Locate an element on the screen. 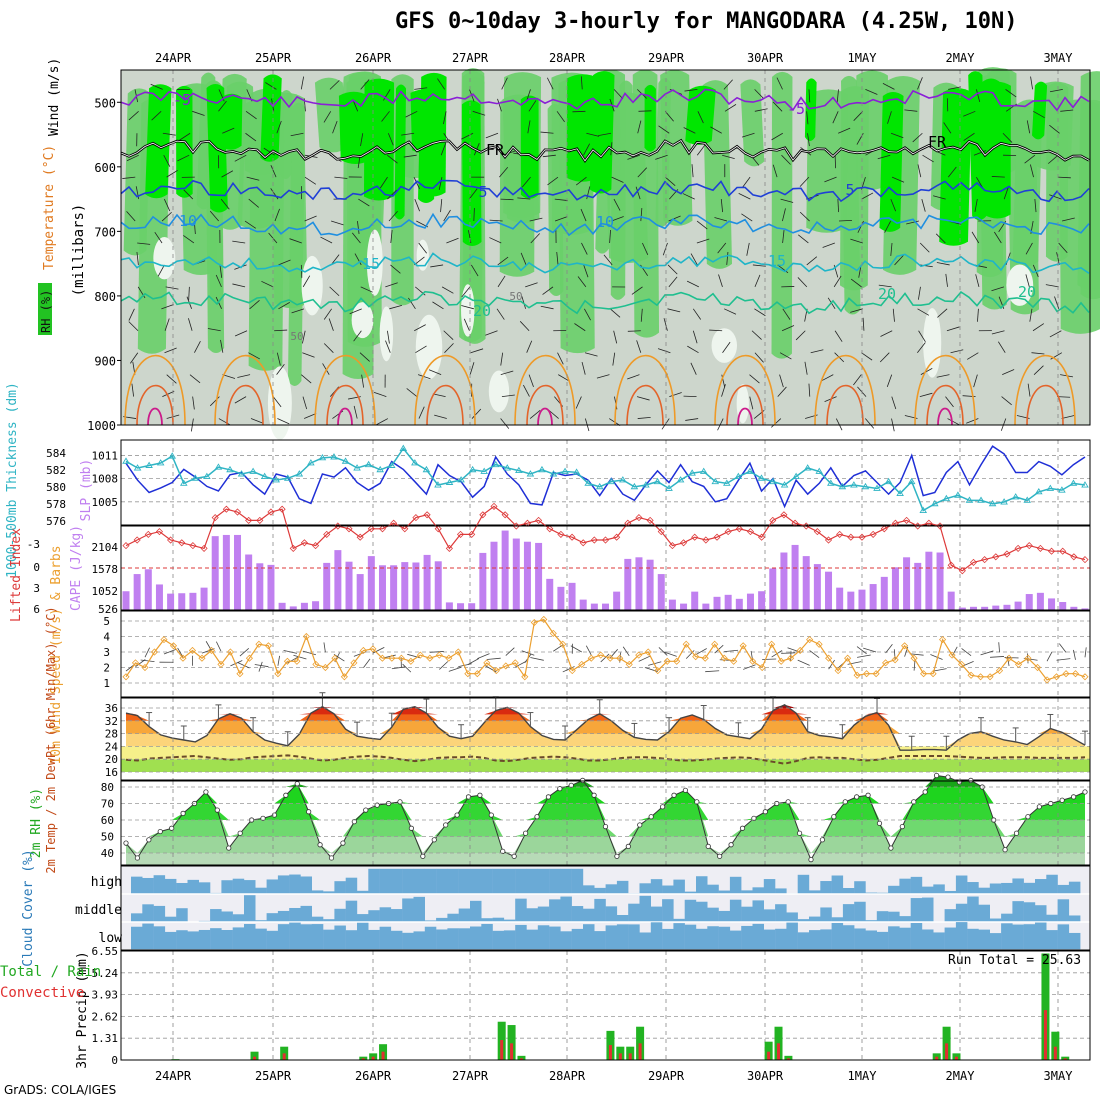  rh-tick-label: 70 is located at coordinates (107, 804).